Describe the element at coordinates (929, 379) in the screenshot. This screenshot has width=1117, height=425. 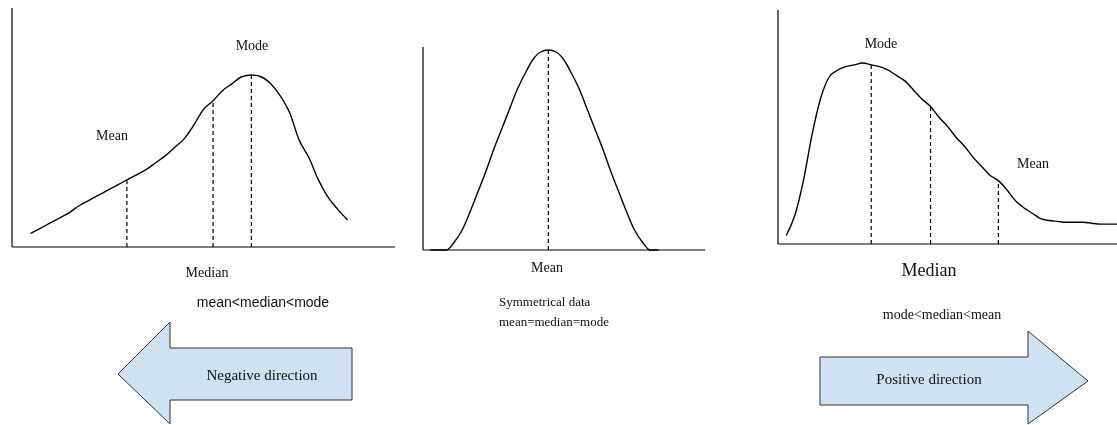
I see `text: Positive direction` at that location.